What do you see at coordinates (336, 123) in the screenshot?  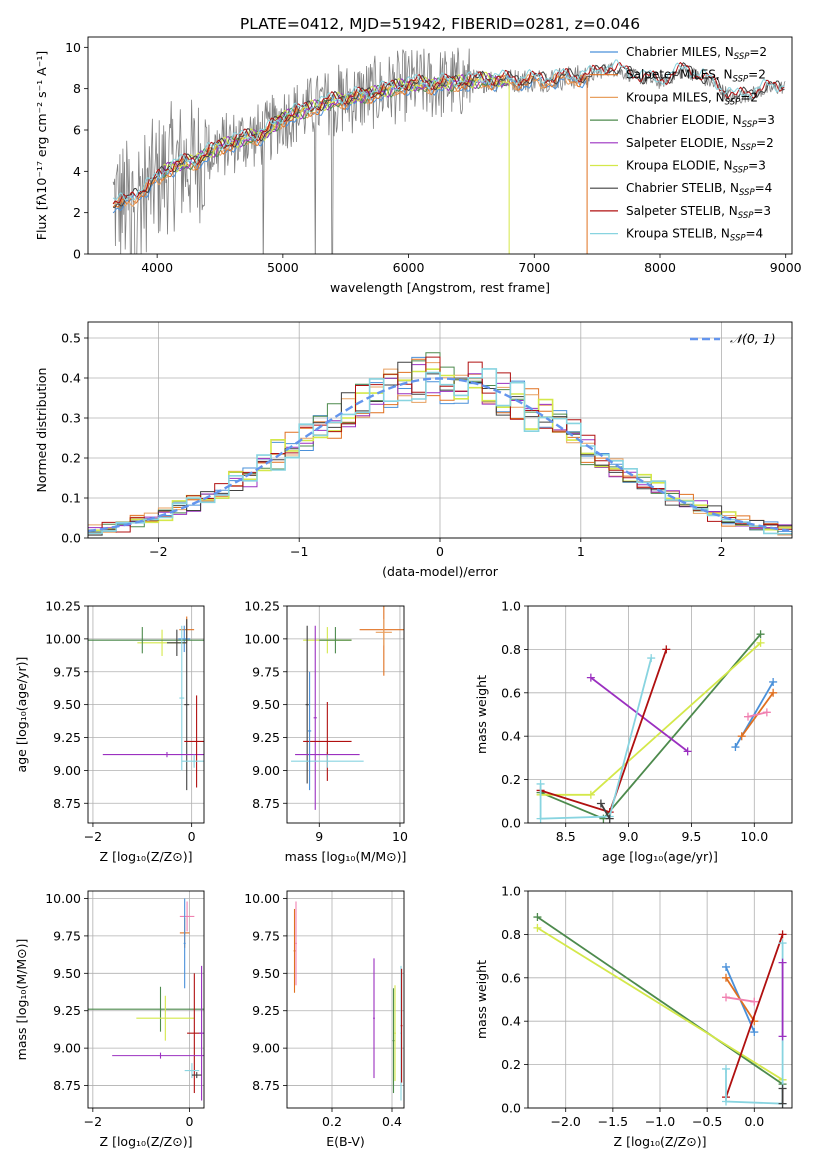 I see `model-spectrum-salpeter-elodie` at bounding box center [336, 123].